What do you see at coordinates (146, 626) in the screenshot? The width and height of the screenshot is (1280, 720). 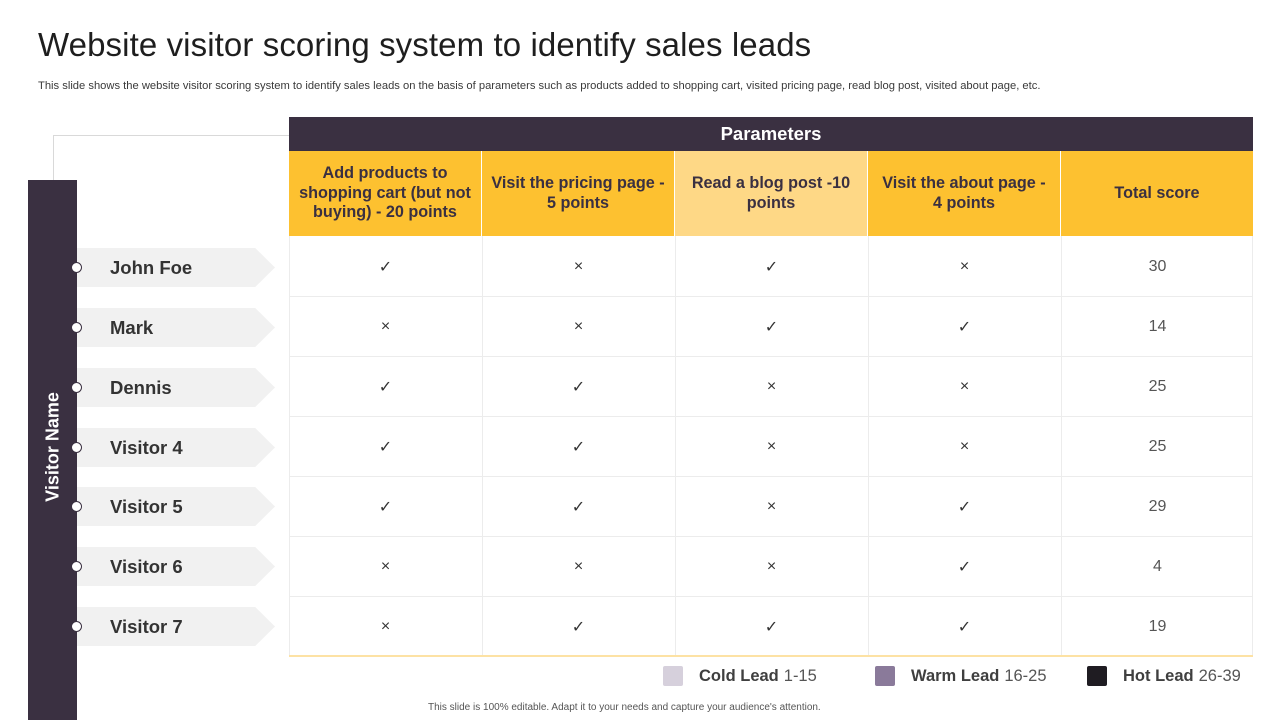 I see `visitor-name: Visitor 7` at bounding box center [146, 626].